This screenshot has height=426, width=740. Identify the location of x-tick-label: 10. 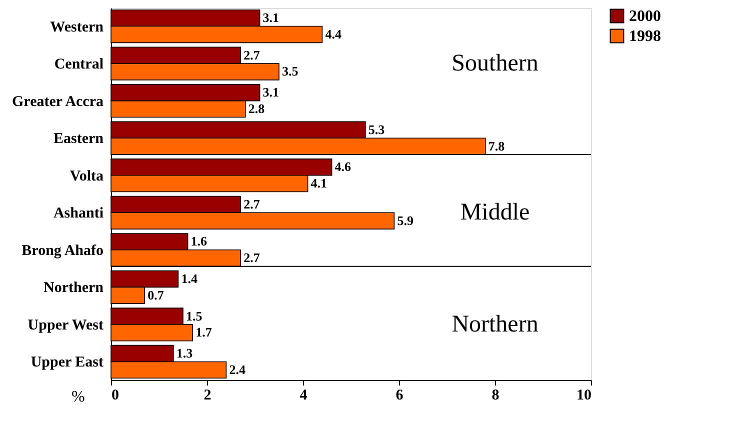
(584, 396).